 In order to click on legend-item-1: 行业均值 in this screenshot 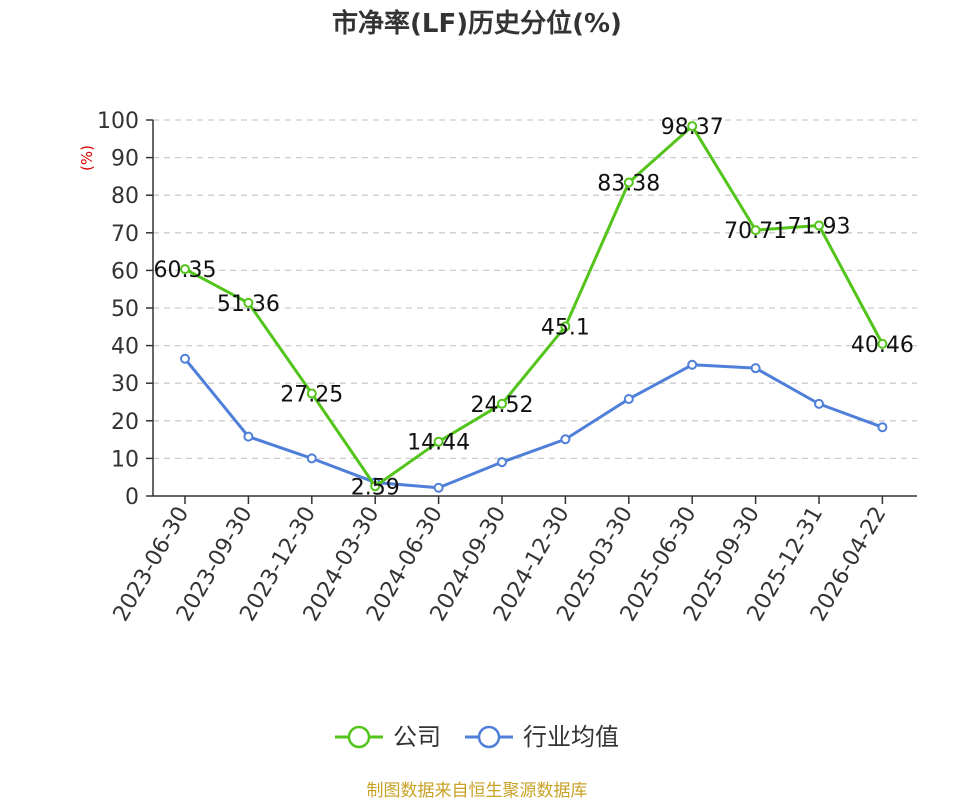, I will do `click(542, 737)`.